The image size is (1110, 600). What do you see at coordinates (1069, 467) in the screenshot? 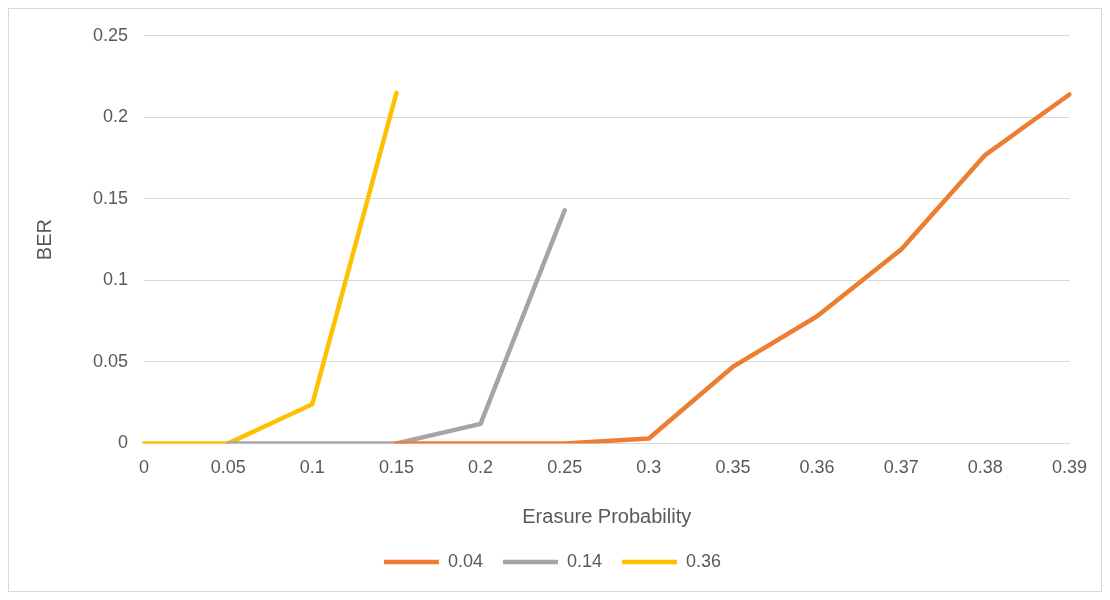
I see `x-tick-label: 0.39` at bounding box center [1069, 467].